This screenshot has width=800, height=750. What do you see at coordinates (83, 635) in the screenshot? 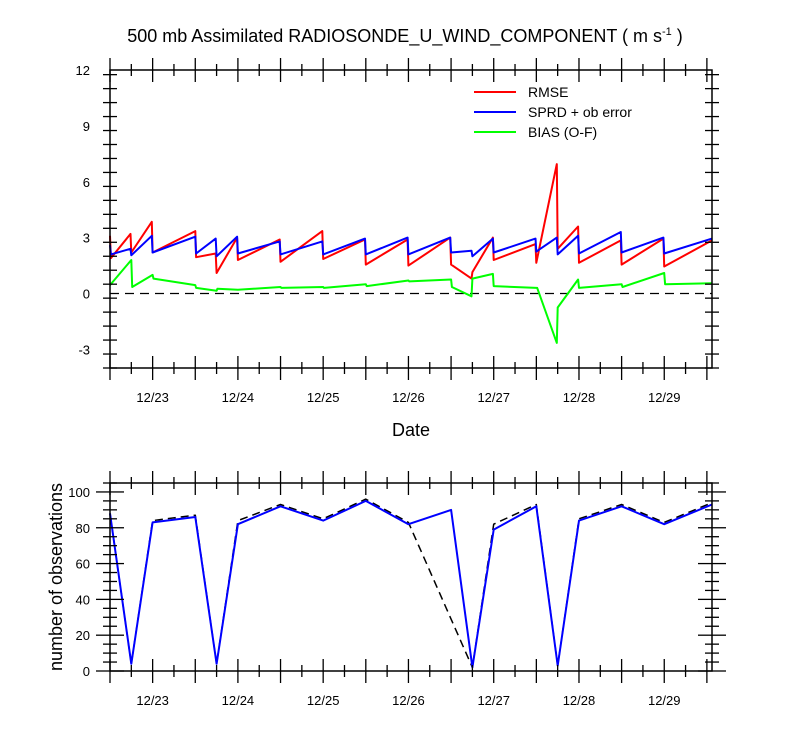
I see `y-tick-label: 20` at bounding box center [83, 635].